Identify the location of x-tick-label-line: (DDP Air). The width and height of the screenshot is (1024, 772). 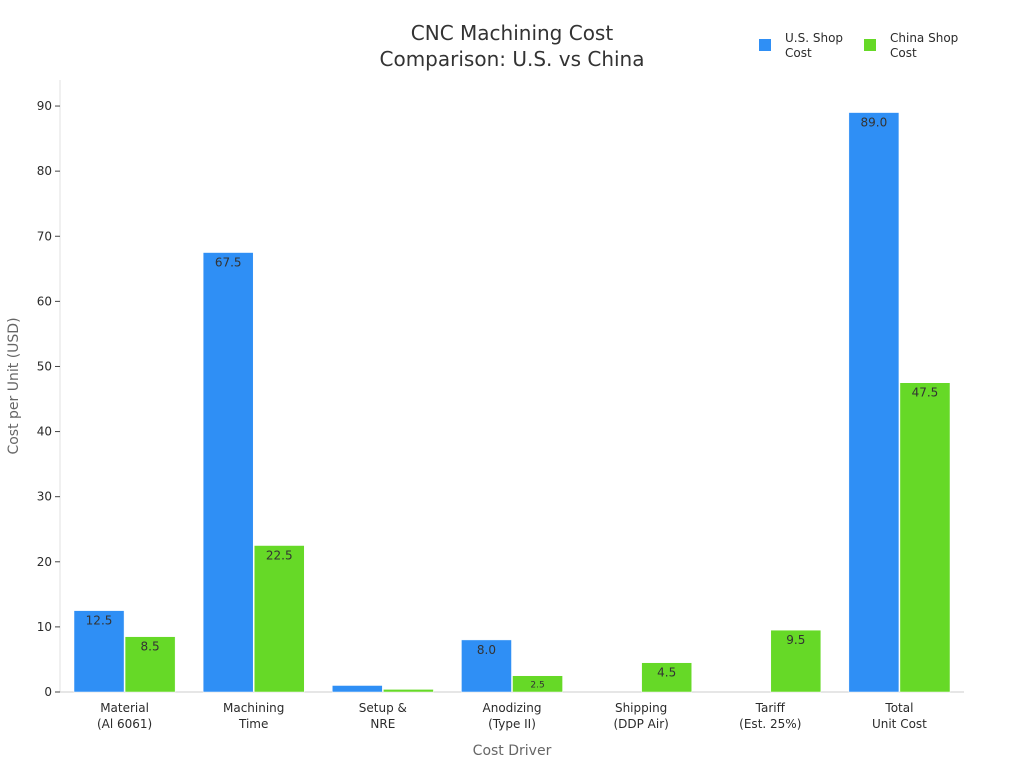
(640, 724).